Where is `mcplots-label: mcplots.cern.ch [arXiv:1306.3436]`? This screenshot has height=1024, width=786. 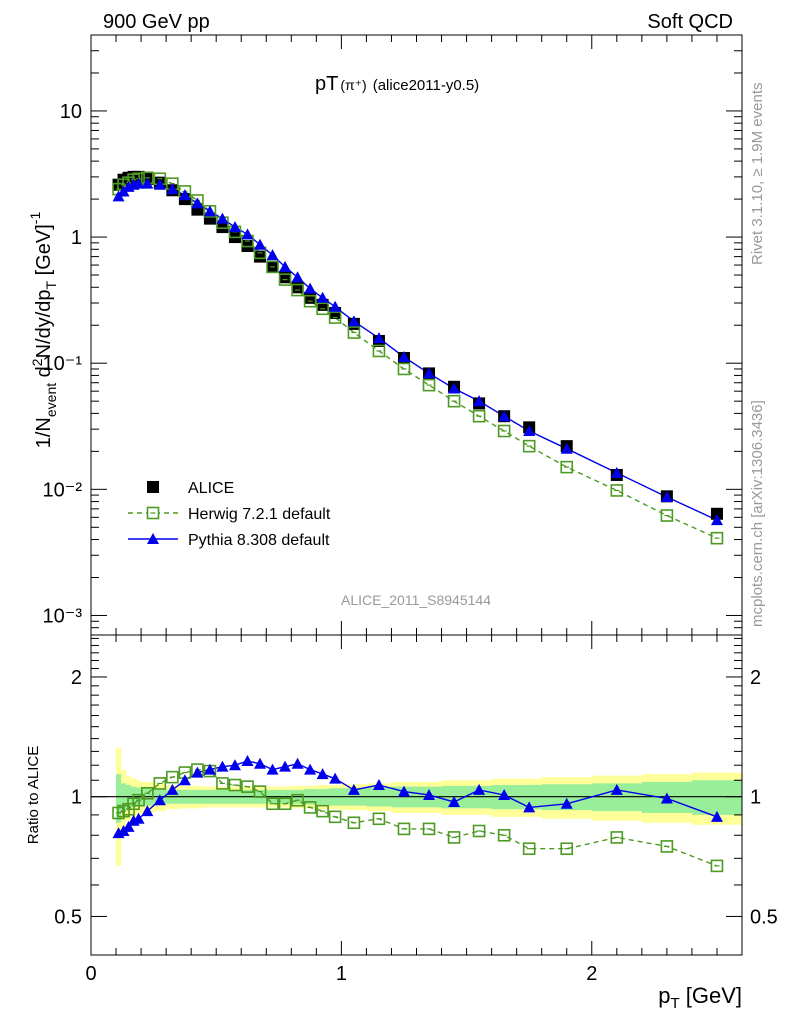 mcplots-label: mcplots.cern.ch [arXiv:1306.3436] is located at coordinates (757, 513).